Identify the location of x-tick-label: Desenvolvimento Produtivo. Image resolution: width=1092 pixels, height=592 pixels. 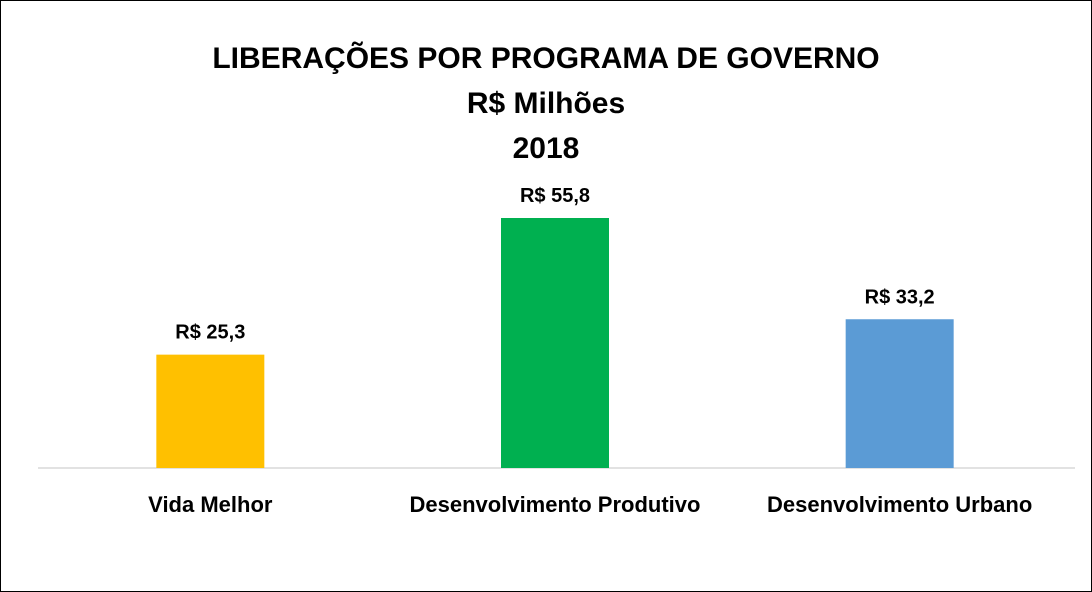
(555, 504).